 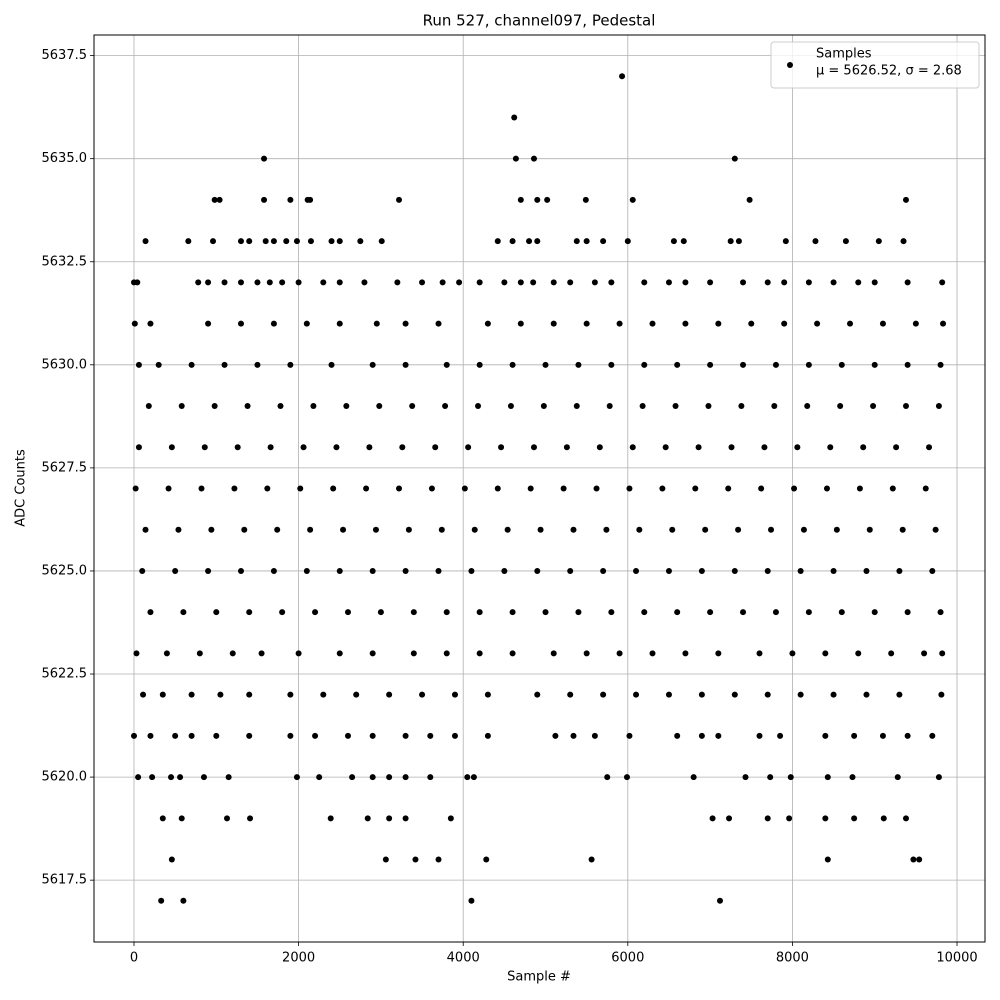 What do you see at coordinates (65, 364) in the screenshot?
I see `y-tick-label: 5630.0` at bounding box center [65, 364].